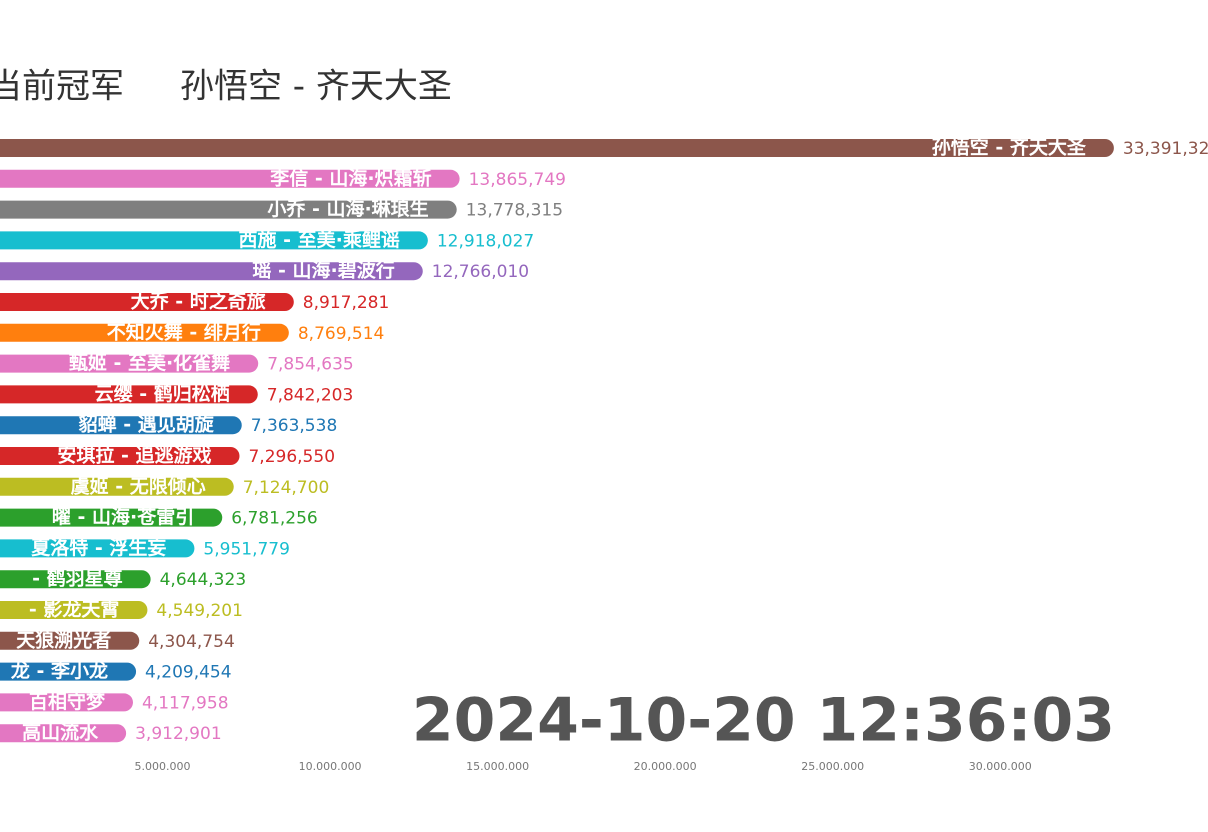 The width and height of the screenshot is (1208, 832). I want to click on value-label: 13,865,749, so click(517, 180).